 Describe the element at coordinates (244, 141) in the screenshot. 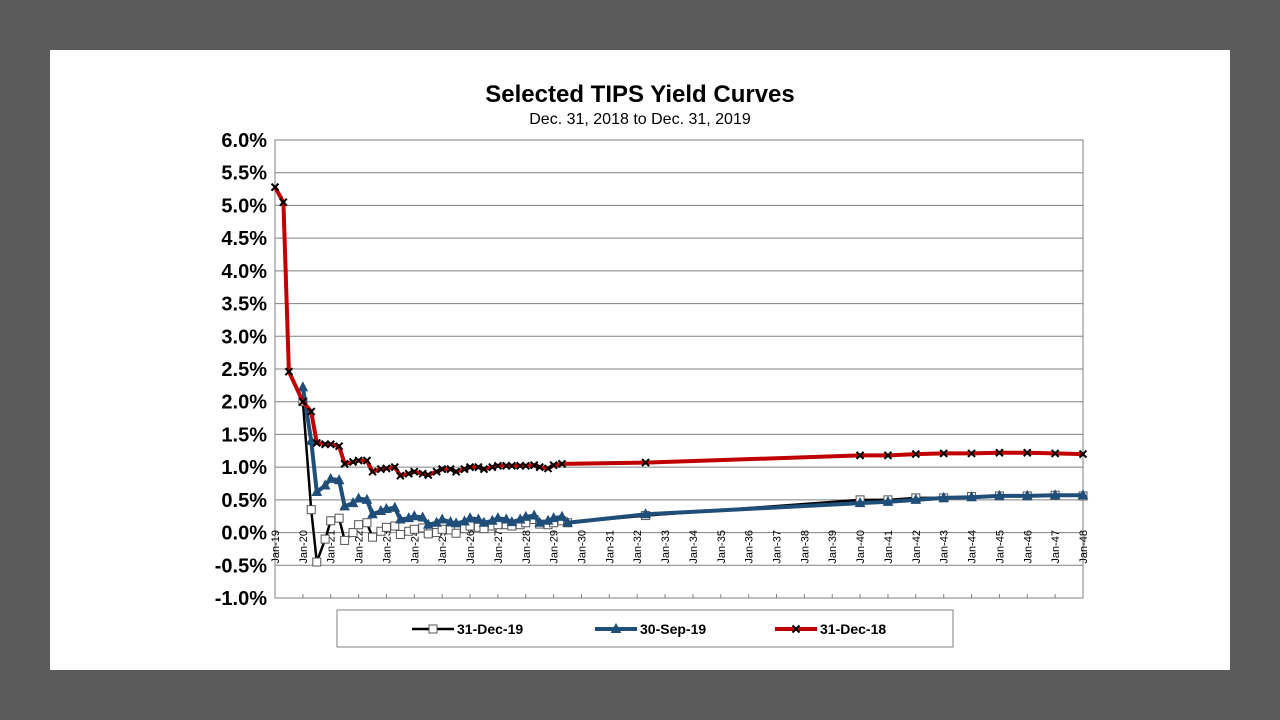

I see `y-tick-label: 6.0%` at that location.